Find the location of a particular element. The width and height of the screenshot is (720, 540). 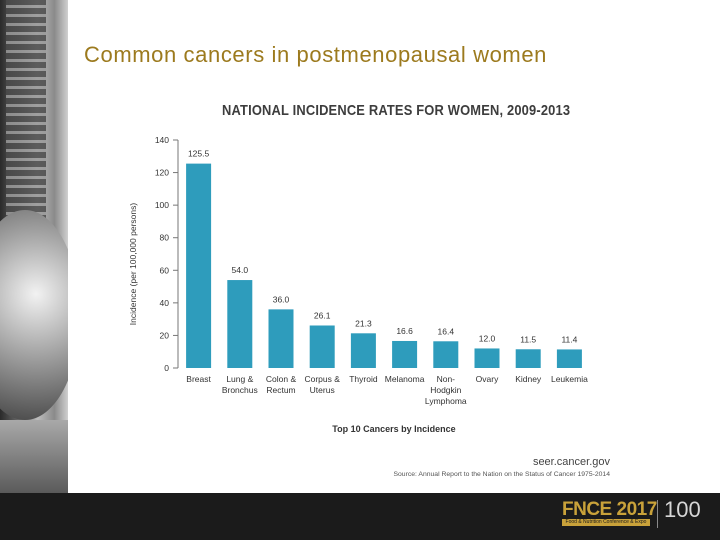

bar-value-label: 12.0 is located at coordinates (487, 338).